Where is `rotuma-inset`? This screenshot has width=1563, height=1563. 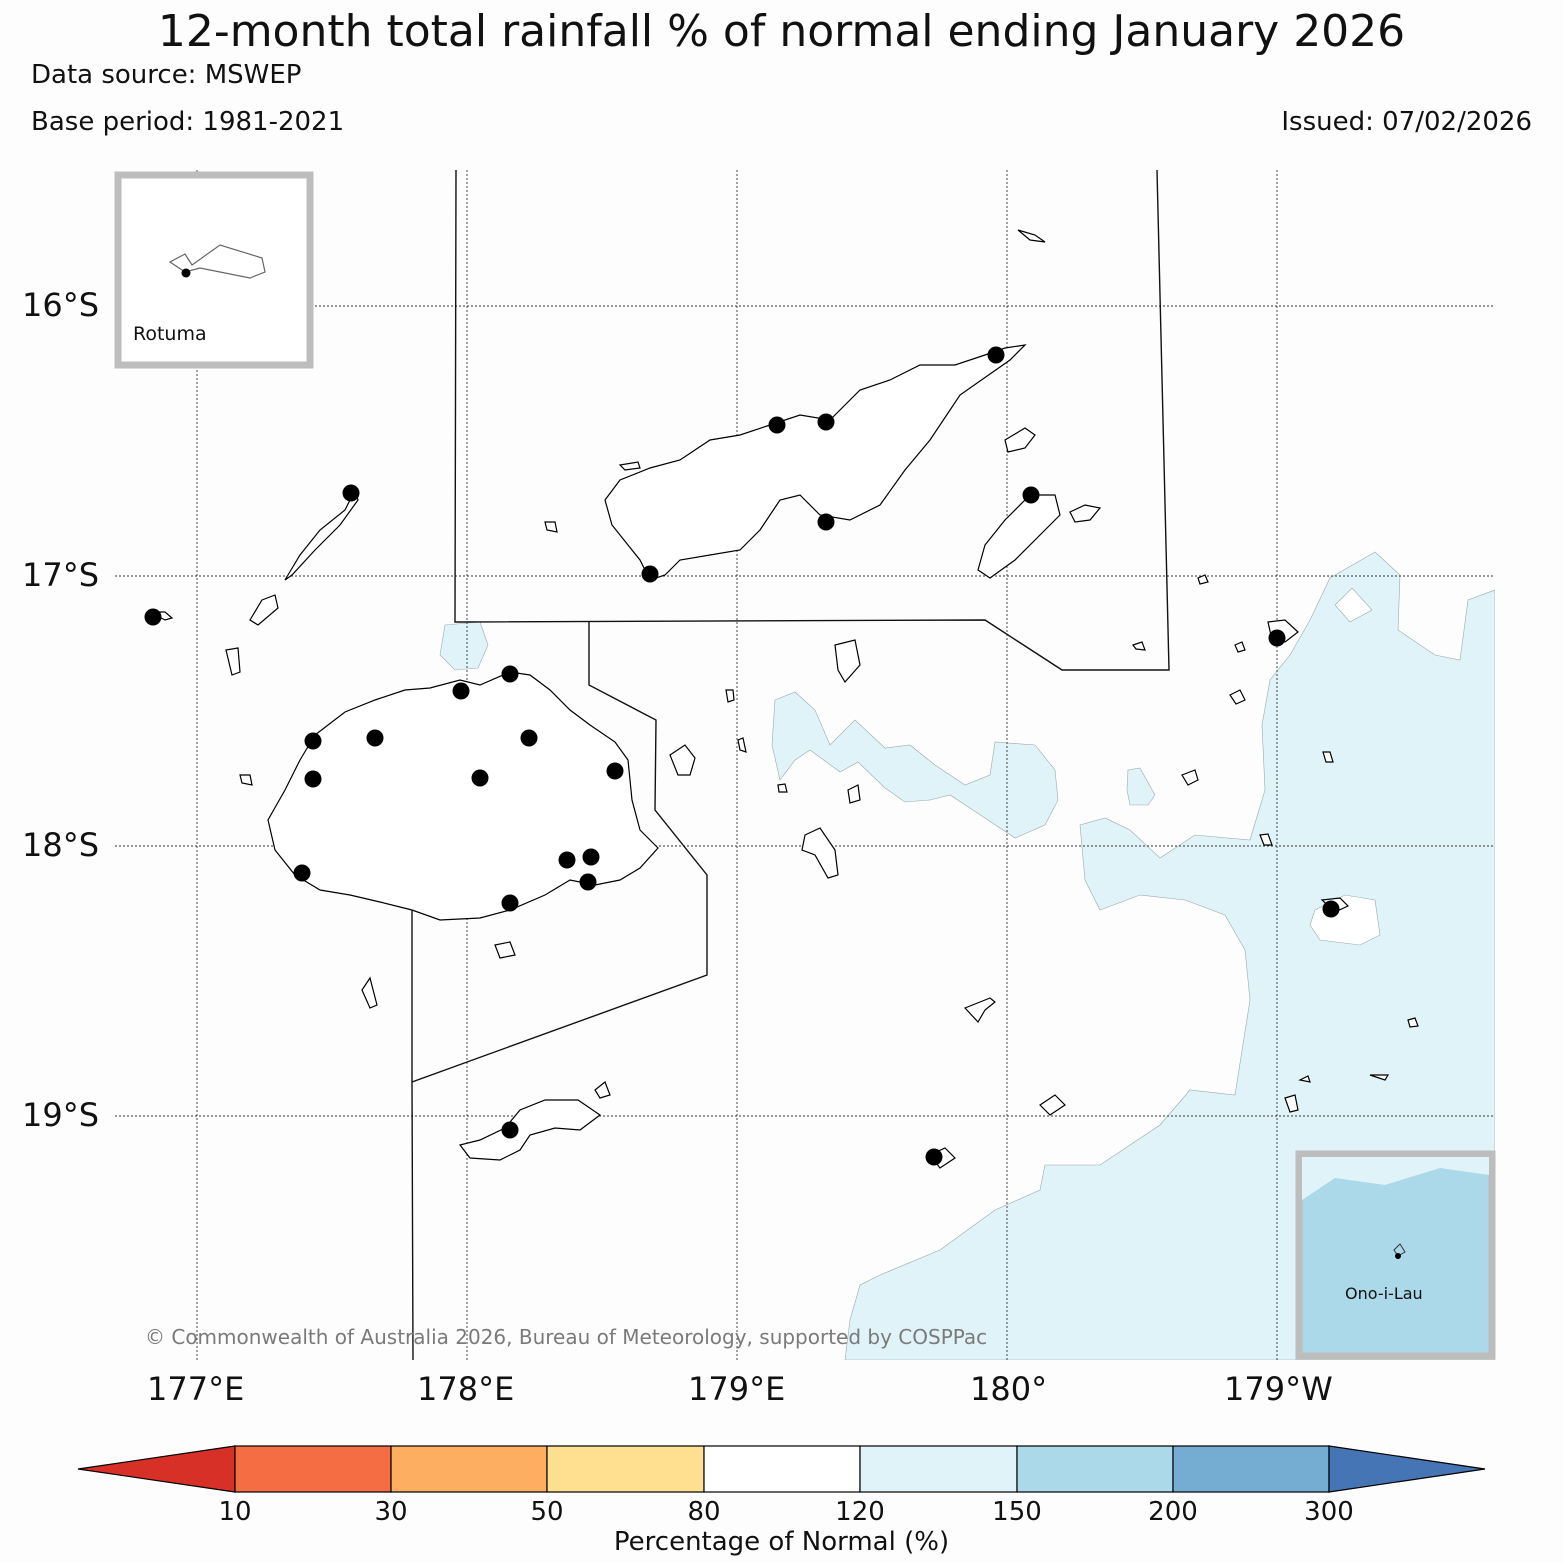
rotuma-inset is located at coordinates (214, 270).